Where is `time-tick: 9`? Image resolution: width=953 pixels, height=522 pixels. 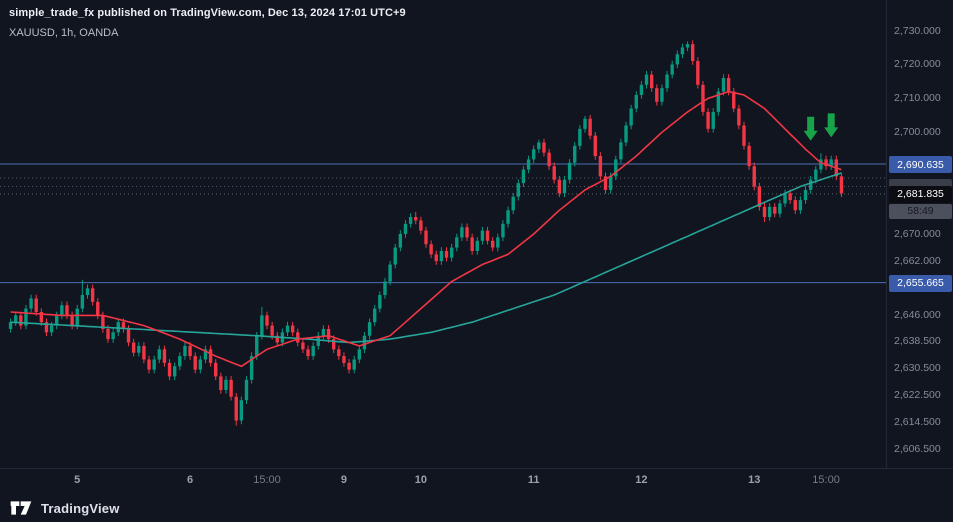
time-tick: 9 is located at coordinates (343, 480).